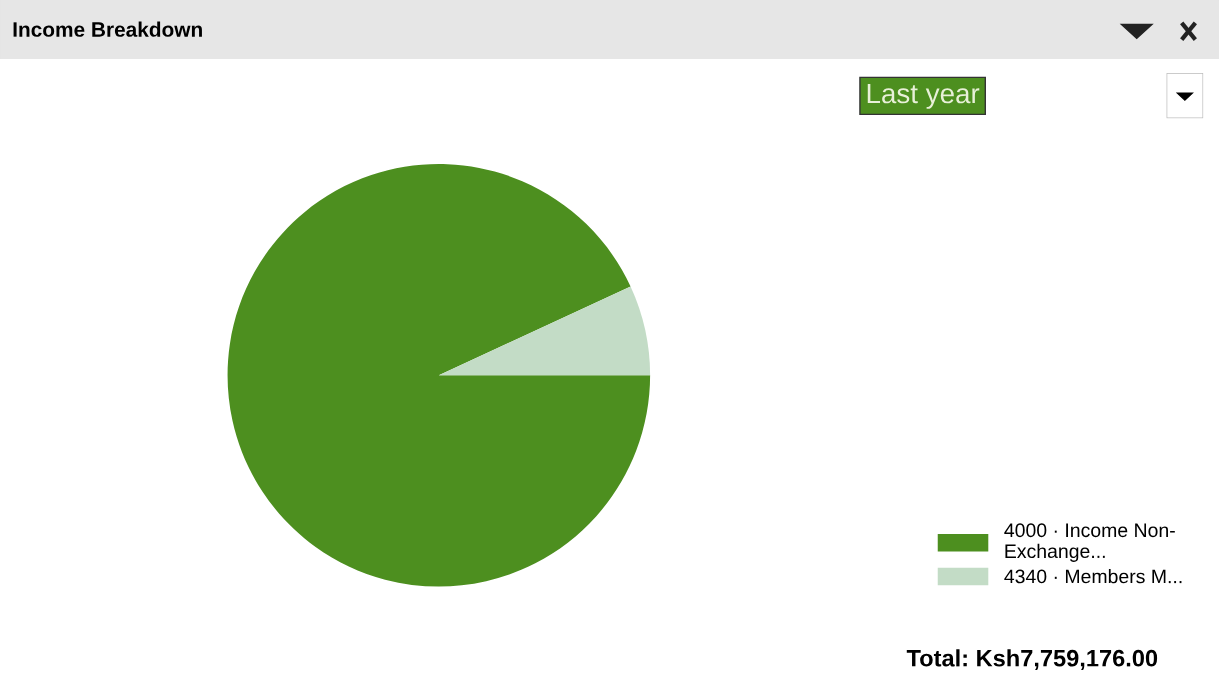 Image resolution: width=1219 pixels, height=695 pixels. I want to click on chart-title: Income Breakdown, so click(107, 29).